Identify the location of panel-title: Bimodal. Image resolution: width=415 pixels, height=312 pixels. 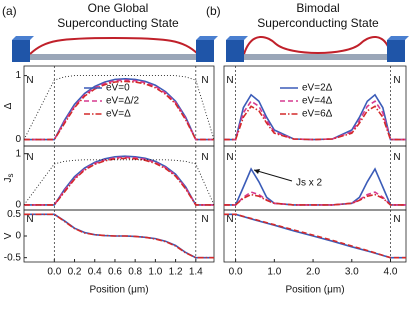
(317, 8).